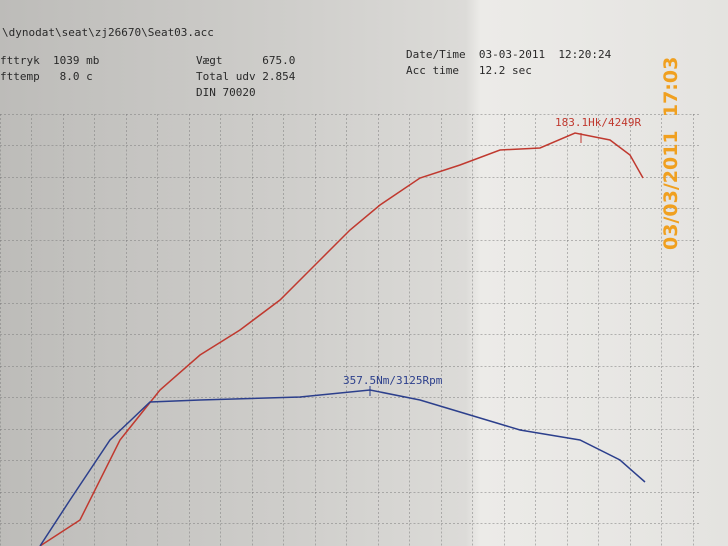 The image size is (728, 546). I want to click on total: Total udv 2.854, so click(246, 76).